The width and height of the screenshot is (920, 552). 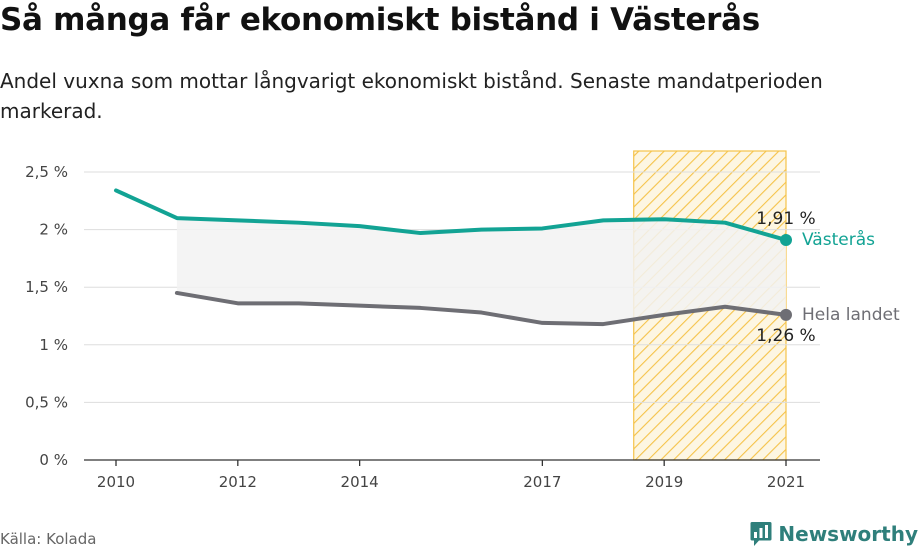 What do you see at coordinates (451, 215) in the screenshot?
I see `series-line-vasteras` at bounding box center [451, 215].